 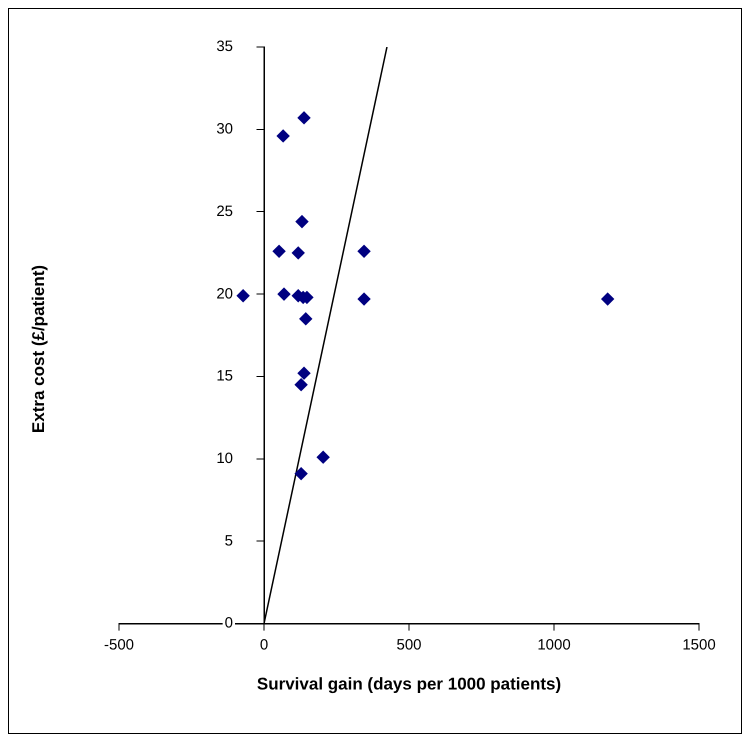 What do you see at coordinates (554, 645) in the screenshot?
I see `x-tick-label: 1000` at bounding box center [554, 645].